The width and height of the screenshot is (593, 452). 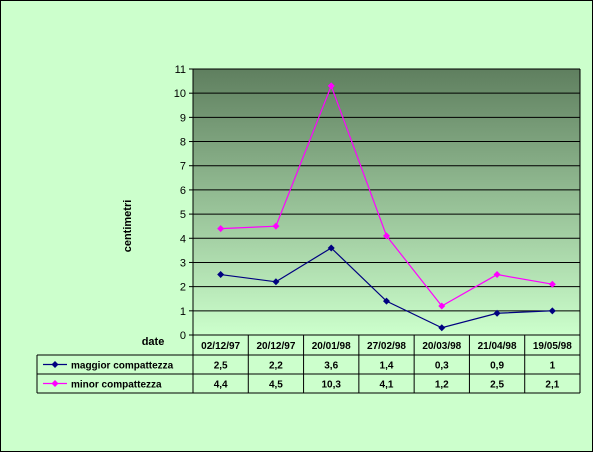 I want to click on table-cell-value: 0,9, so click(x=497, y=366).